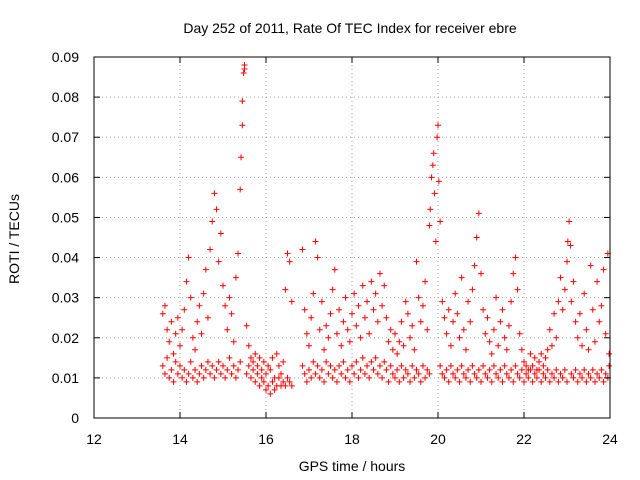 The image size is (640, 480). I want to click on y-tick-labels: 0 0.01 0.02 0.03 0.04 0.05 0.06 0.07 0.08 0.09, so click(65, 237).